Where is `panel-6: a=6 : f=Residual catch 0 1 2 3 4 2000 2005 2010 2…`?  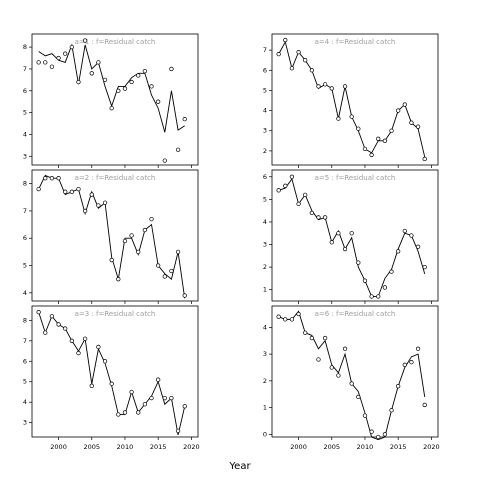
panel-6: a=6 : f=Residual catch 0 1 2 3 4 2000 2005 2010 2… is located at coordinates (351, 378).